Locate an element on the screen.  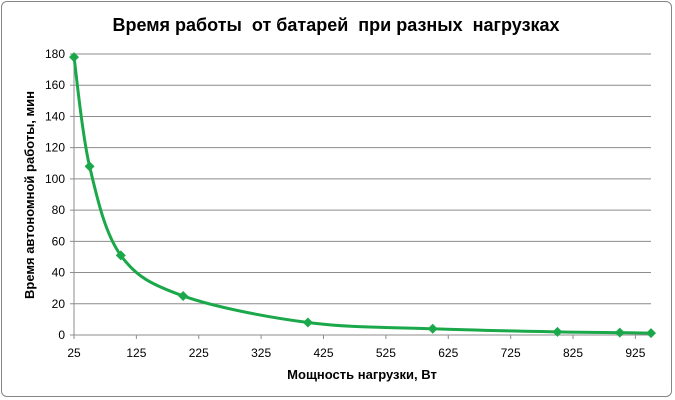
y-tick-label: 40 is located at coordinates (59, 273).